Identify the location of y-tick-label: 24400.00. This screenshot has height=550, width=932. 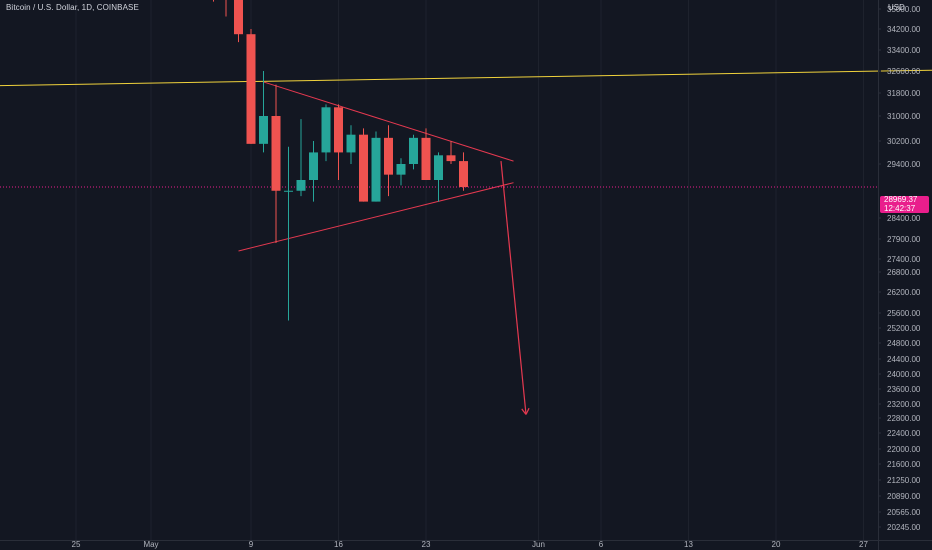
(904, 359).